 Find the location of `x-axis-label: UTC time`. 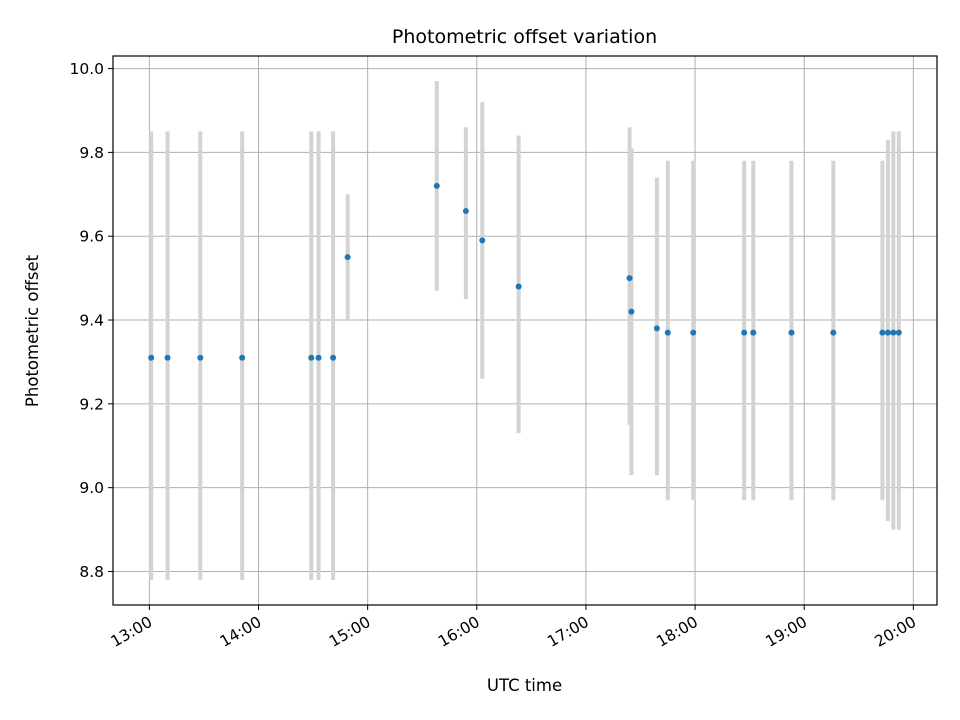

x-axis-label: UTC time is located at coordinates (524, 685).